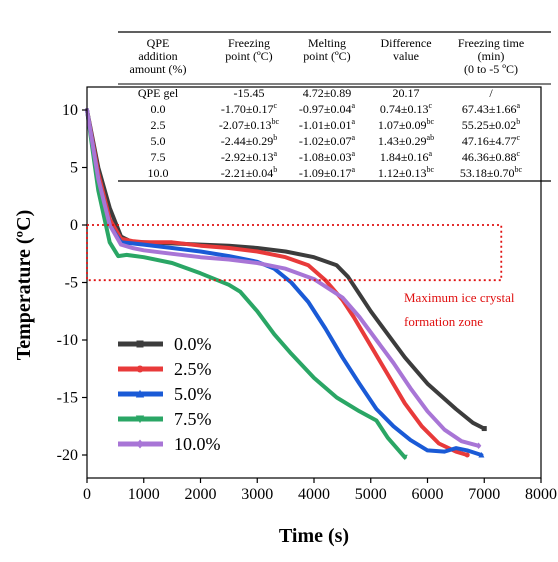  What do you see at coordinates (193, 419) in the screenshot?
I see `legend-label: 7.5%` at bounding box center [193, 419].